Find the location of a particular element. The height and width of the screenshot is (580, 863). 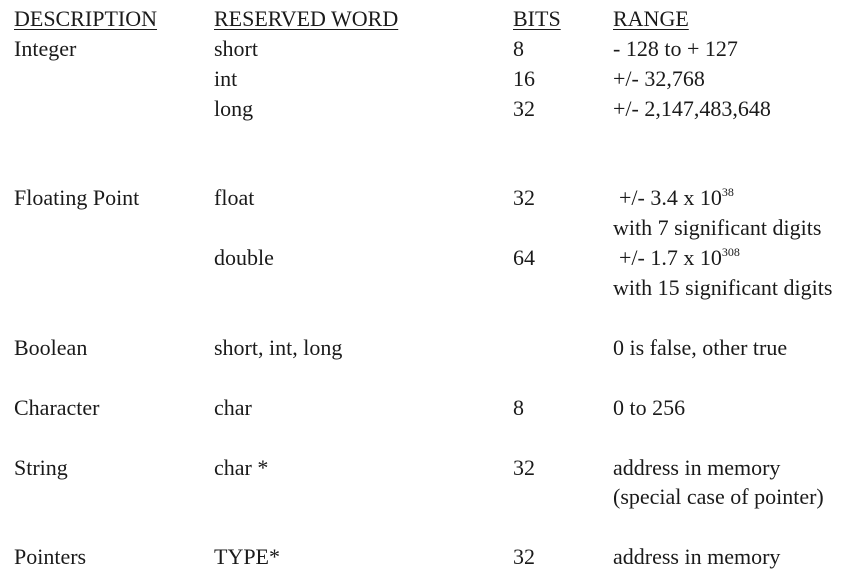

integer-description: Integer is located at coordinates (45, 48).